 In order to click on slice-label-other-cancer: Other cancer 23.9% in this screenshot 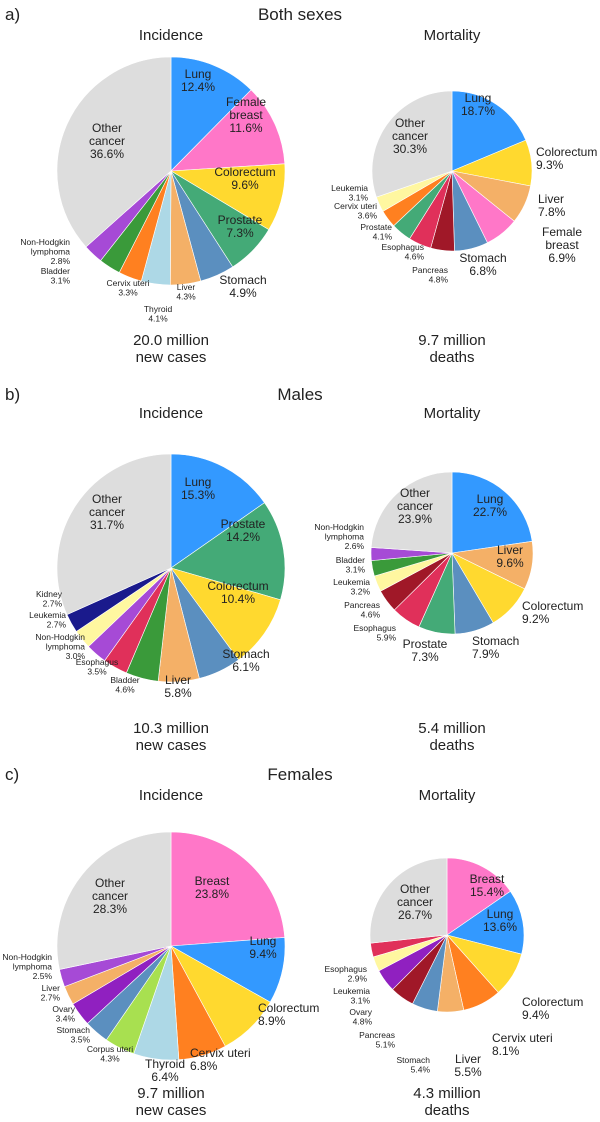, I will do `click(415, 506)`.